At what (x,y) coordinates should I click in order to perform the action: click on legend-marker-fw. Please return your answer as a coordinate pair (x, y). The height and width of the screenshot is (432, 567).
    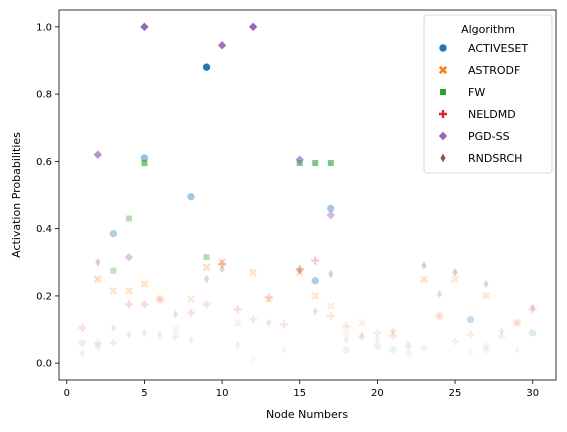
    Looking at the image, I should click on (443, 92).